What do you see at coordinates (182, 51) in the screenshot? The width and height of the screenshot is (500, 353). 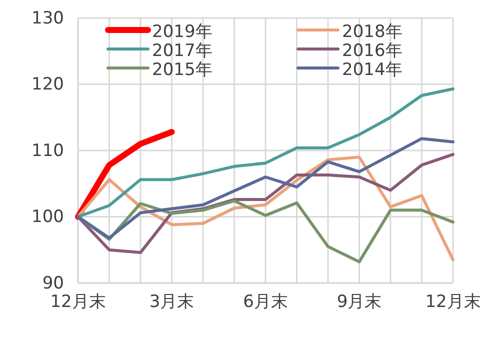 I see `legend-label: 2017年` at bounding box center [182, 51].